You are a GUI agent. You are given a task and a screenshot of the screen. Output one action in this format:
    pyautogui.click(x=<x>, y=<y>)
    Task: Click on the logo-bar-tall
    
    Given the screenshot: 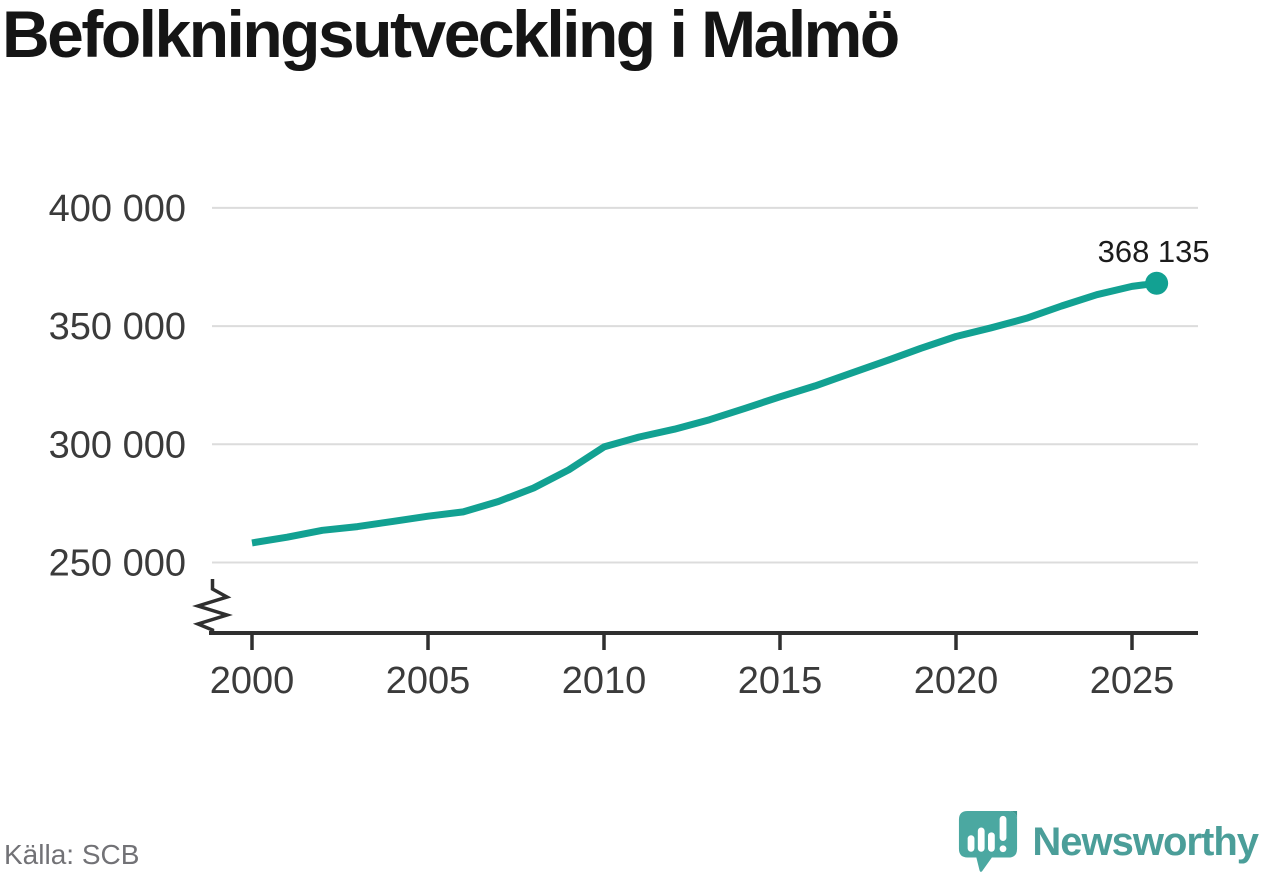 What is the action you would take?
    pyautogui.click(x=981, y=839)
    